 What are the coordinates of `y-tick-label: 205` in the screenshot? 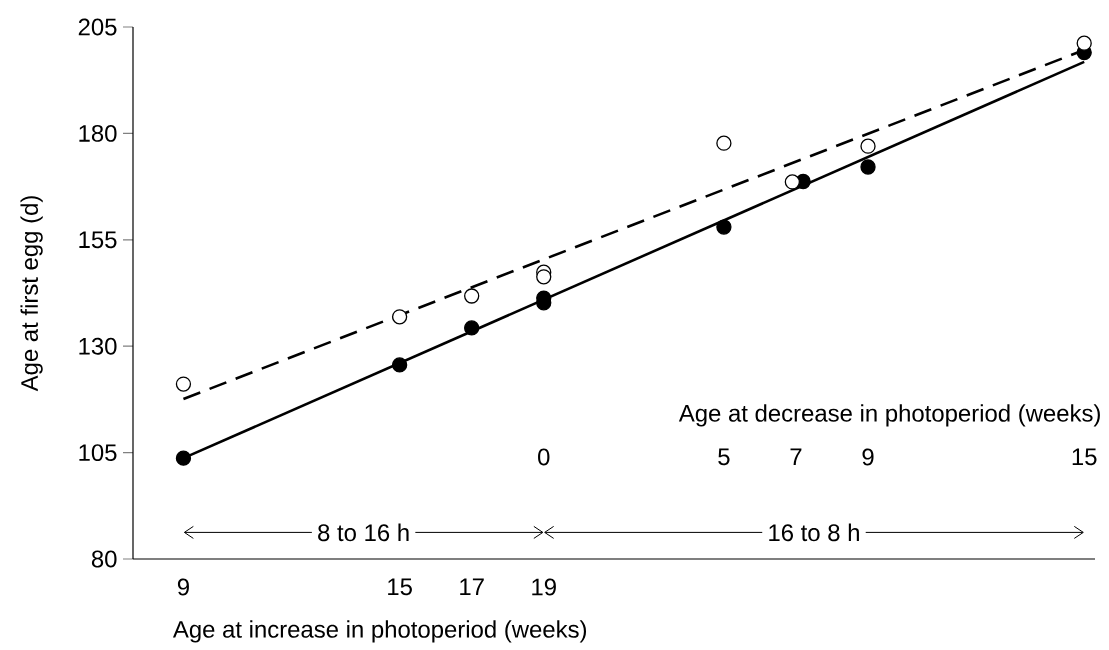 It's located at (97, 27).